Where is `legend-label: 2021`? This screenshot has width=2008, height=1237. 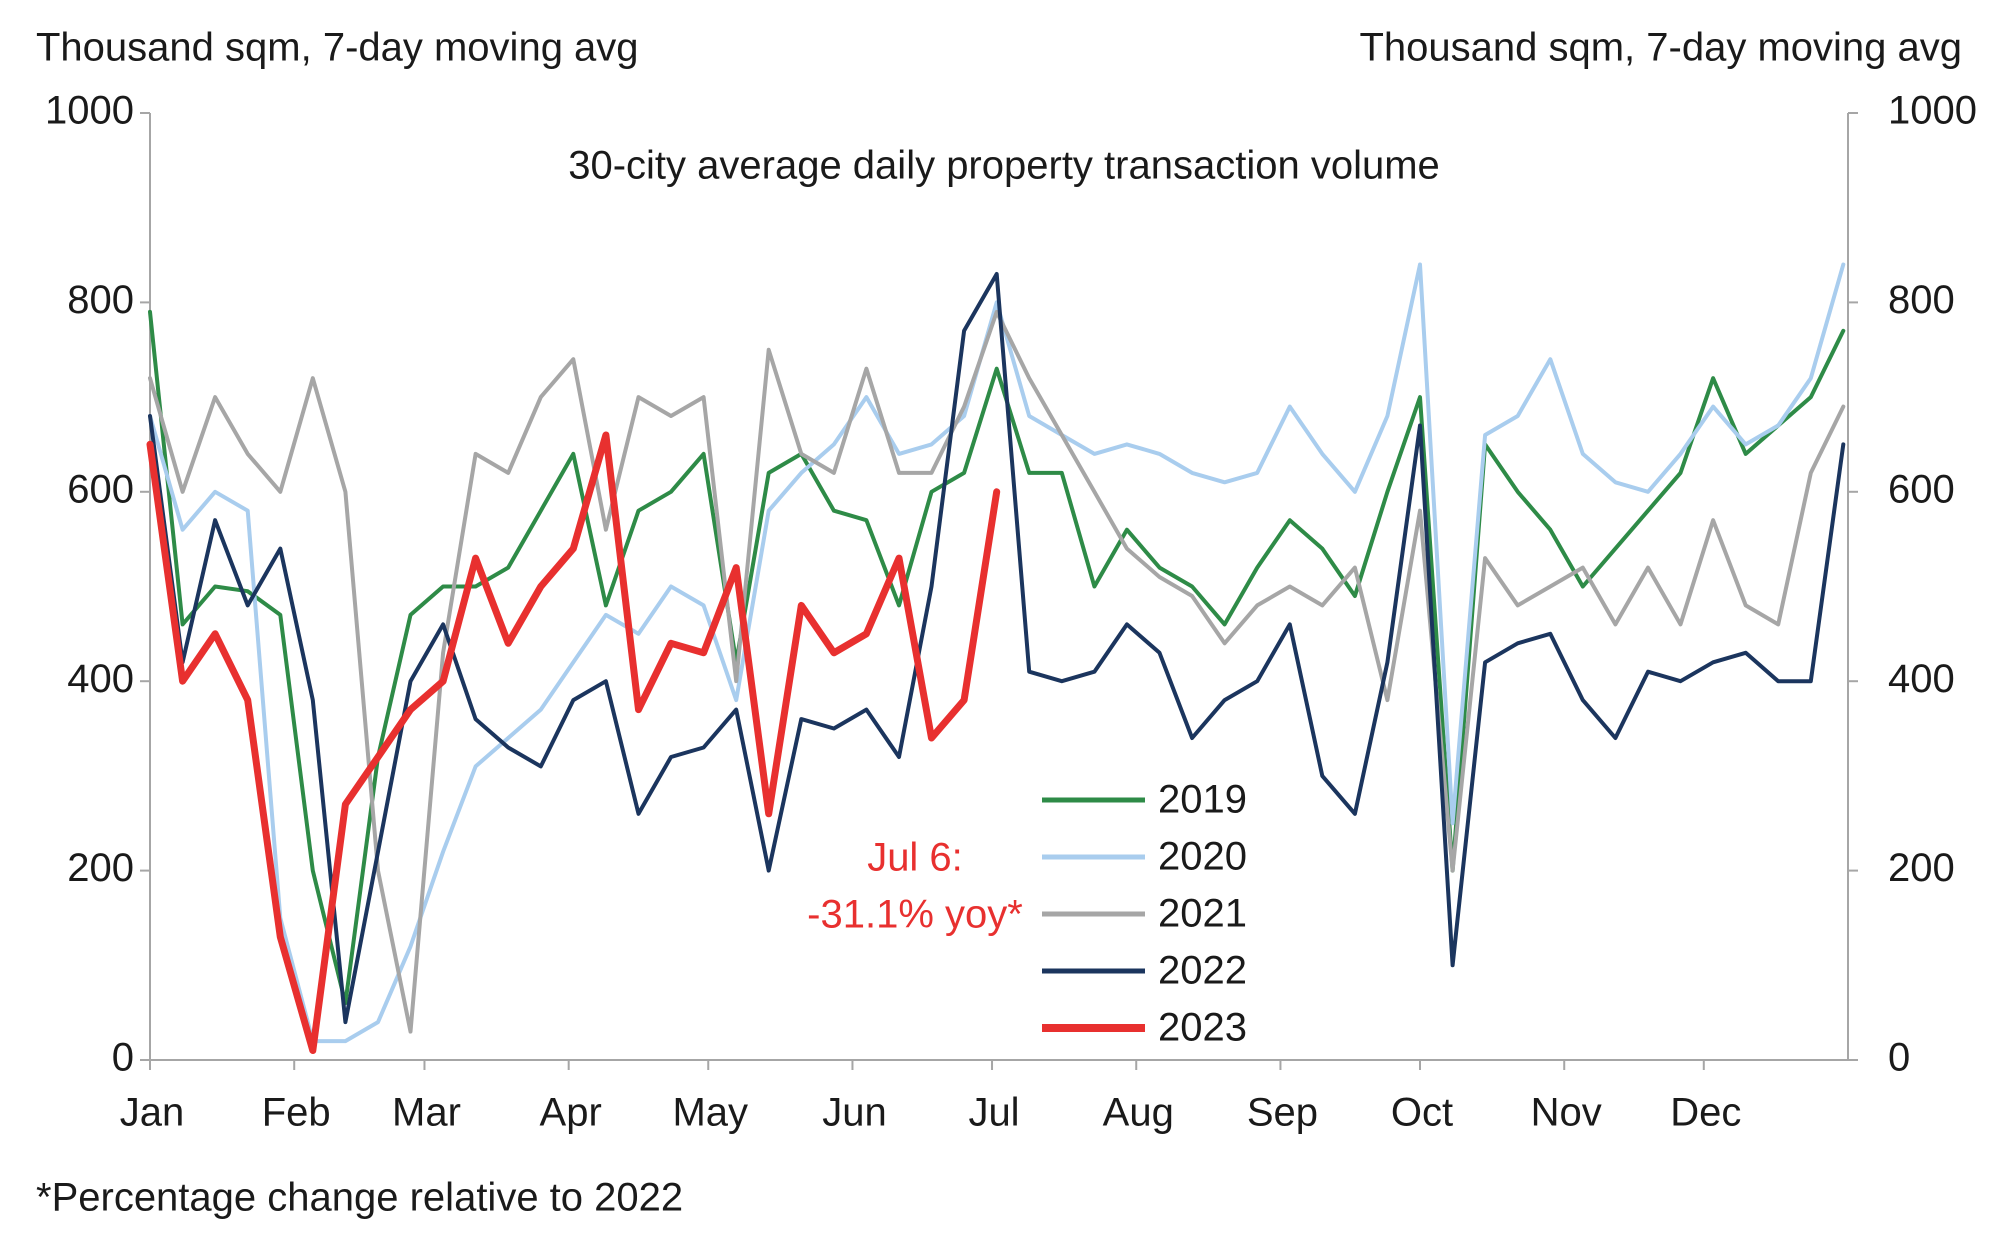
legend-label: 2021 is located at coordinates (1202, 914).